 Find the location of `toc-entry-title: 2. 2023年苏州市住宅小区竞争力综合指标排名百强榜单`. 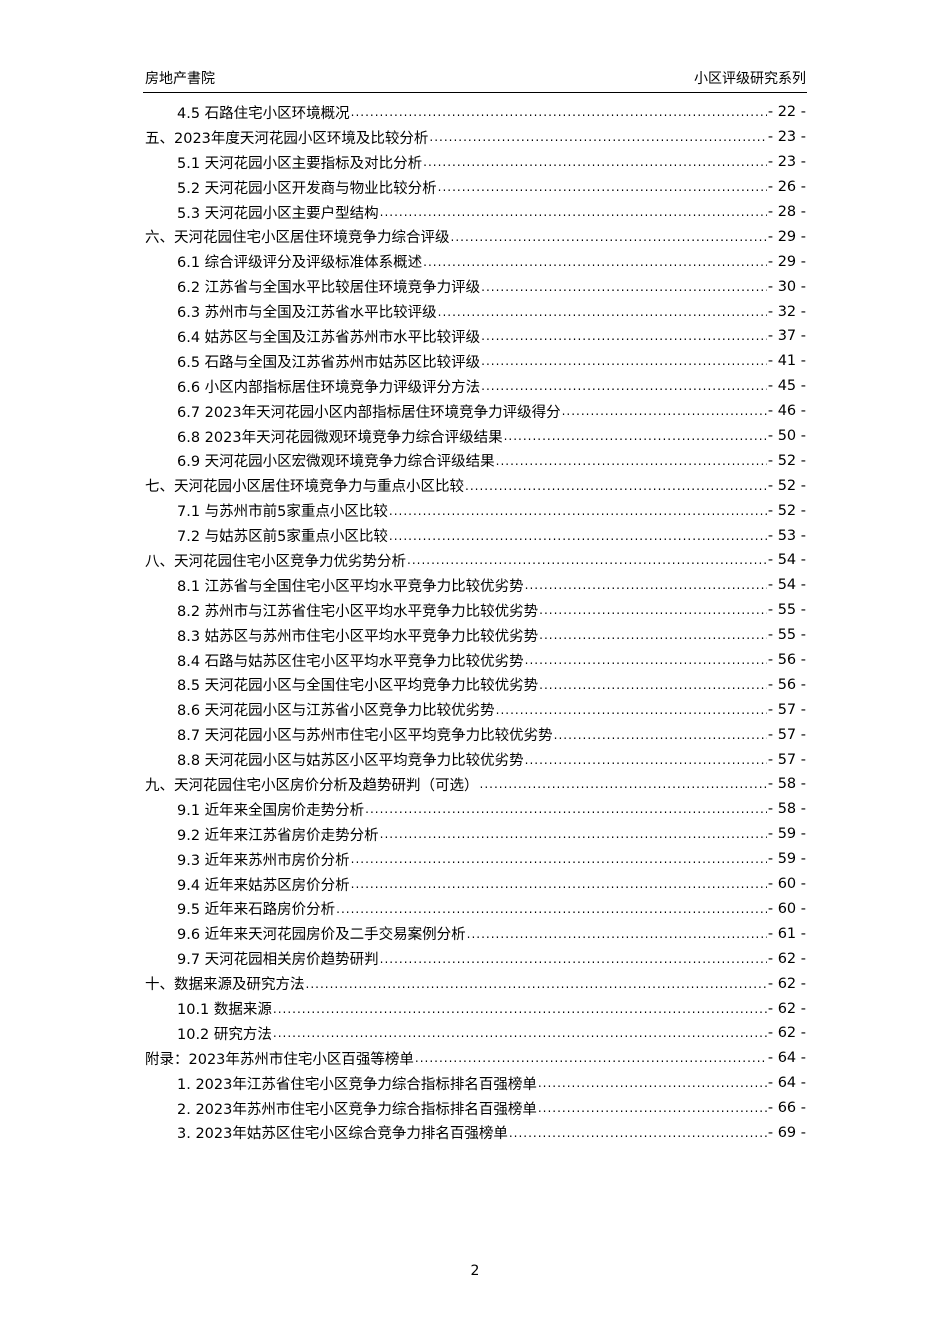

toc-entry-title: 2. 2023年苏州市住宅小区竞争力综合指标排名百强榜单 is located at coordinates (357, 1109).